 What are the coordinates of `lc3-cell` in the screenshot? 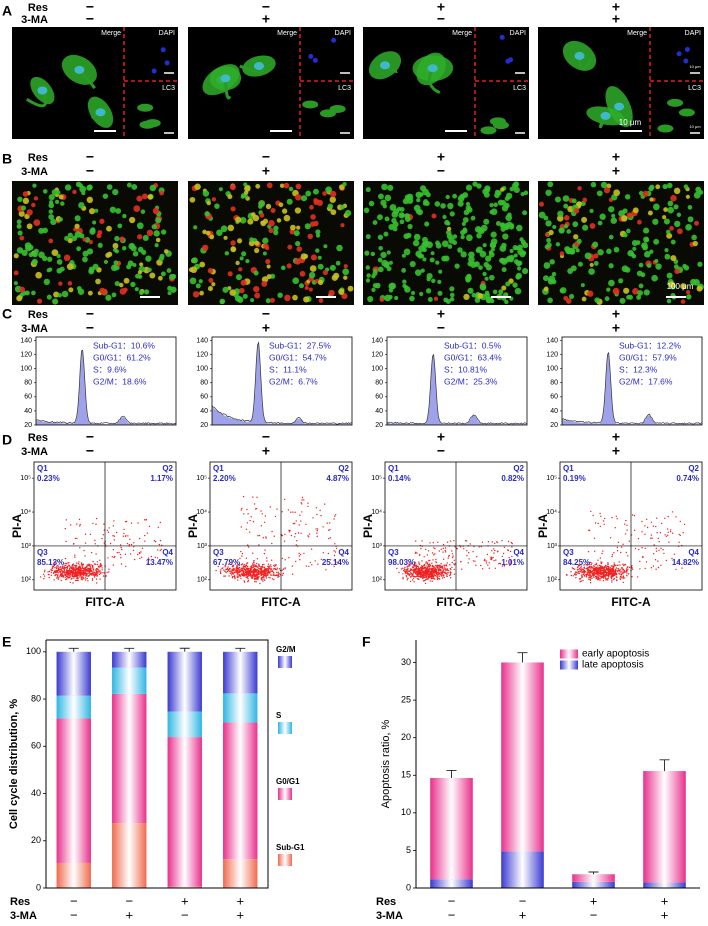 It's located at (686, 112).